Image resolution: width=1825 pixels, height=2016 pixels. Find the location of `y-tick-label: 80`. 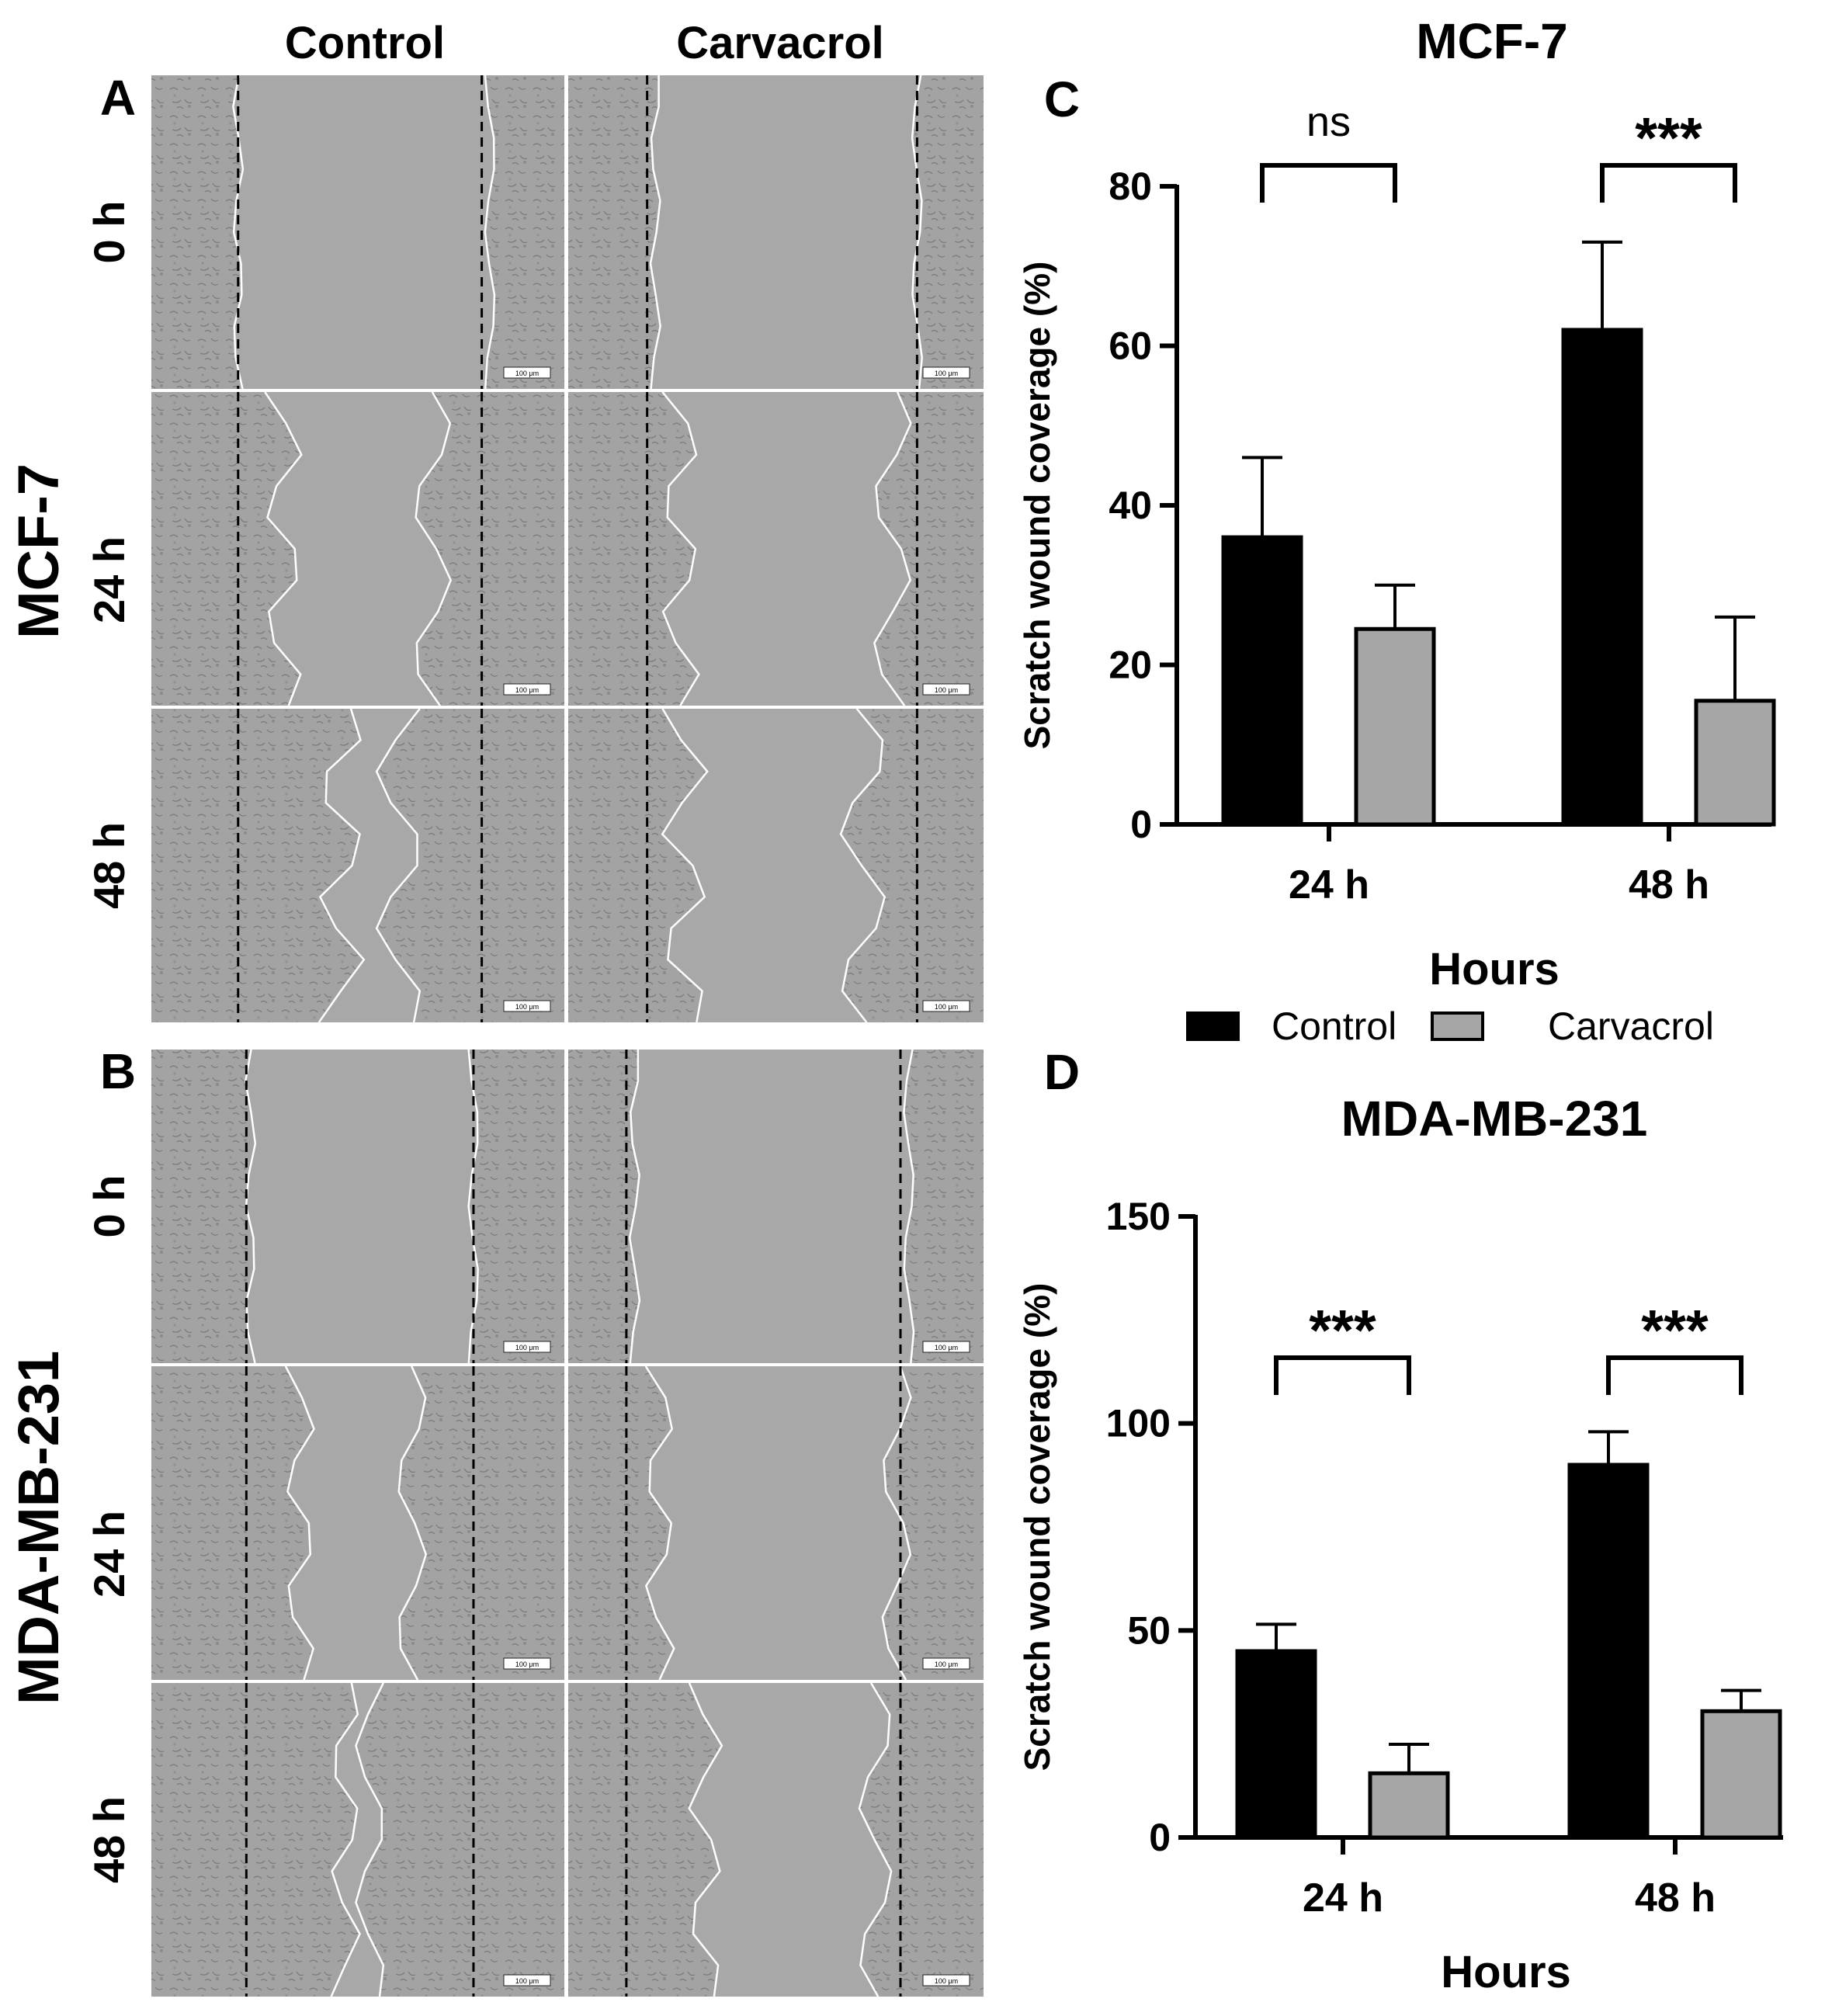

y-tick-label: 80 is located at coordinates (1130, 186).